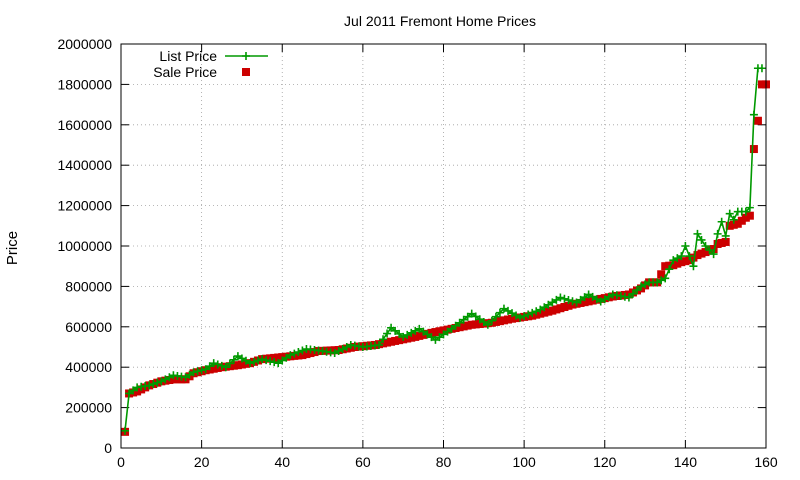  What do you see at coordinates (185, 72) in the screenshot?
I see `legend-label-sale-price: Sale Price` at bounding box center [185, 72].